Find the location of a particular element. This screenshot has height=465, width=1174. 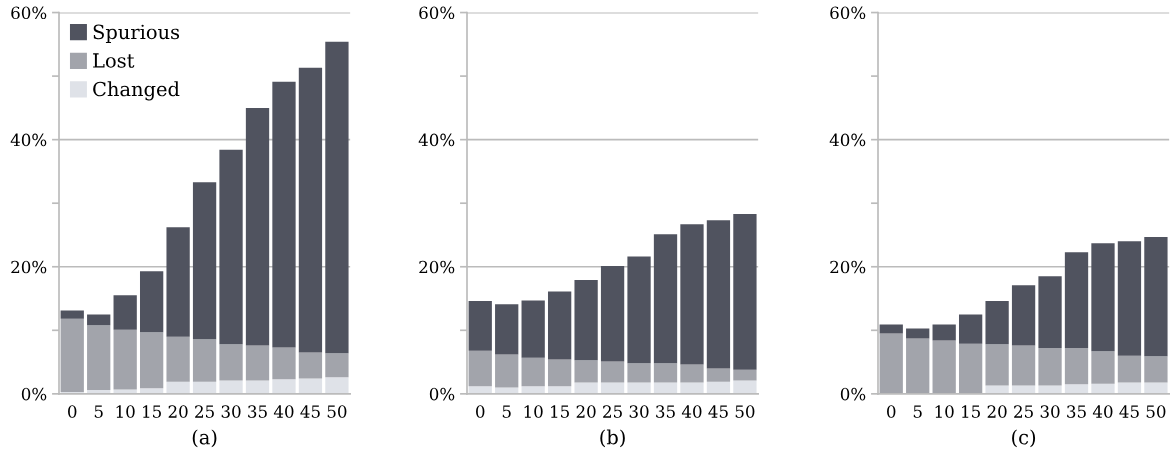

x-axis-title: (a) is located at coordinates (204, 438).